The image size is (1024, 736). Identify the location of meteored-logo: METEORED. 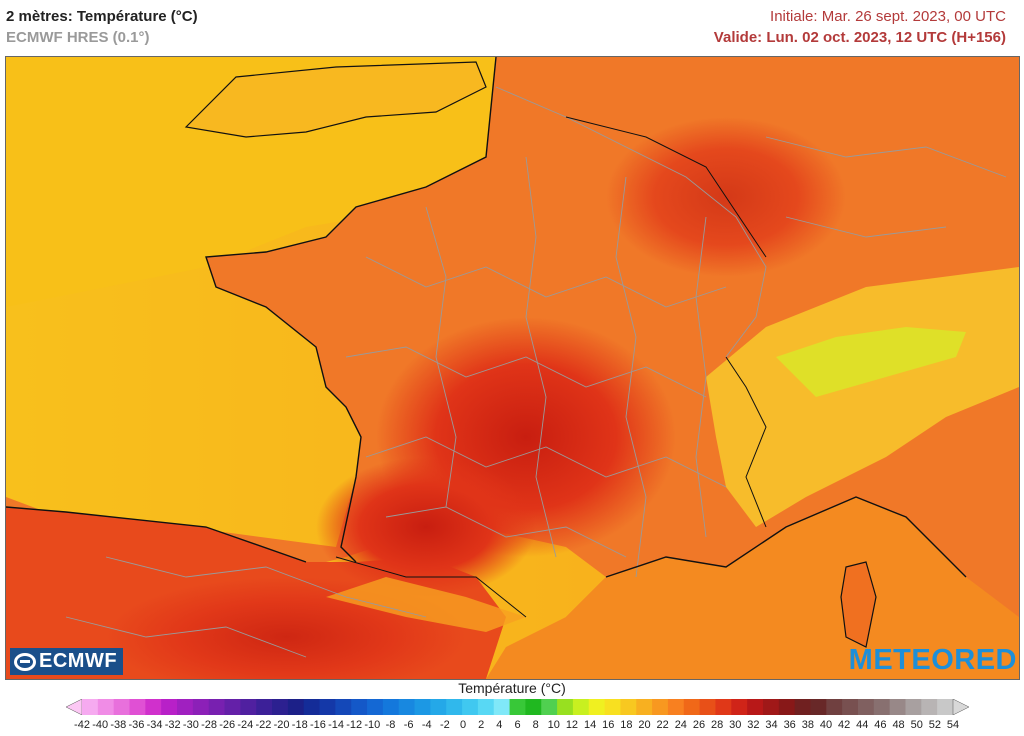
(932, 660).